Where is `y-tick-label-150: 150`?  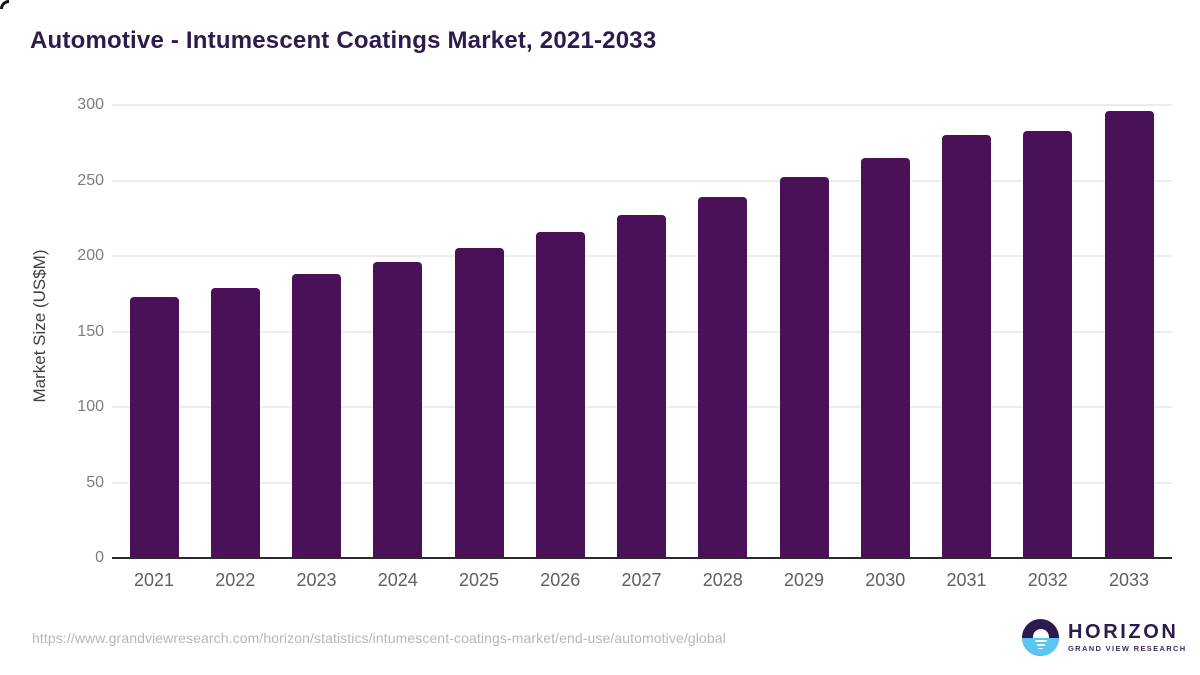
y-tick-label-150: 150 is located at coordinates (90, 331).